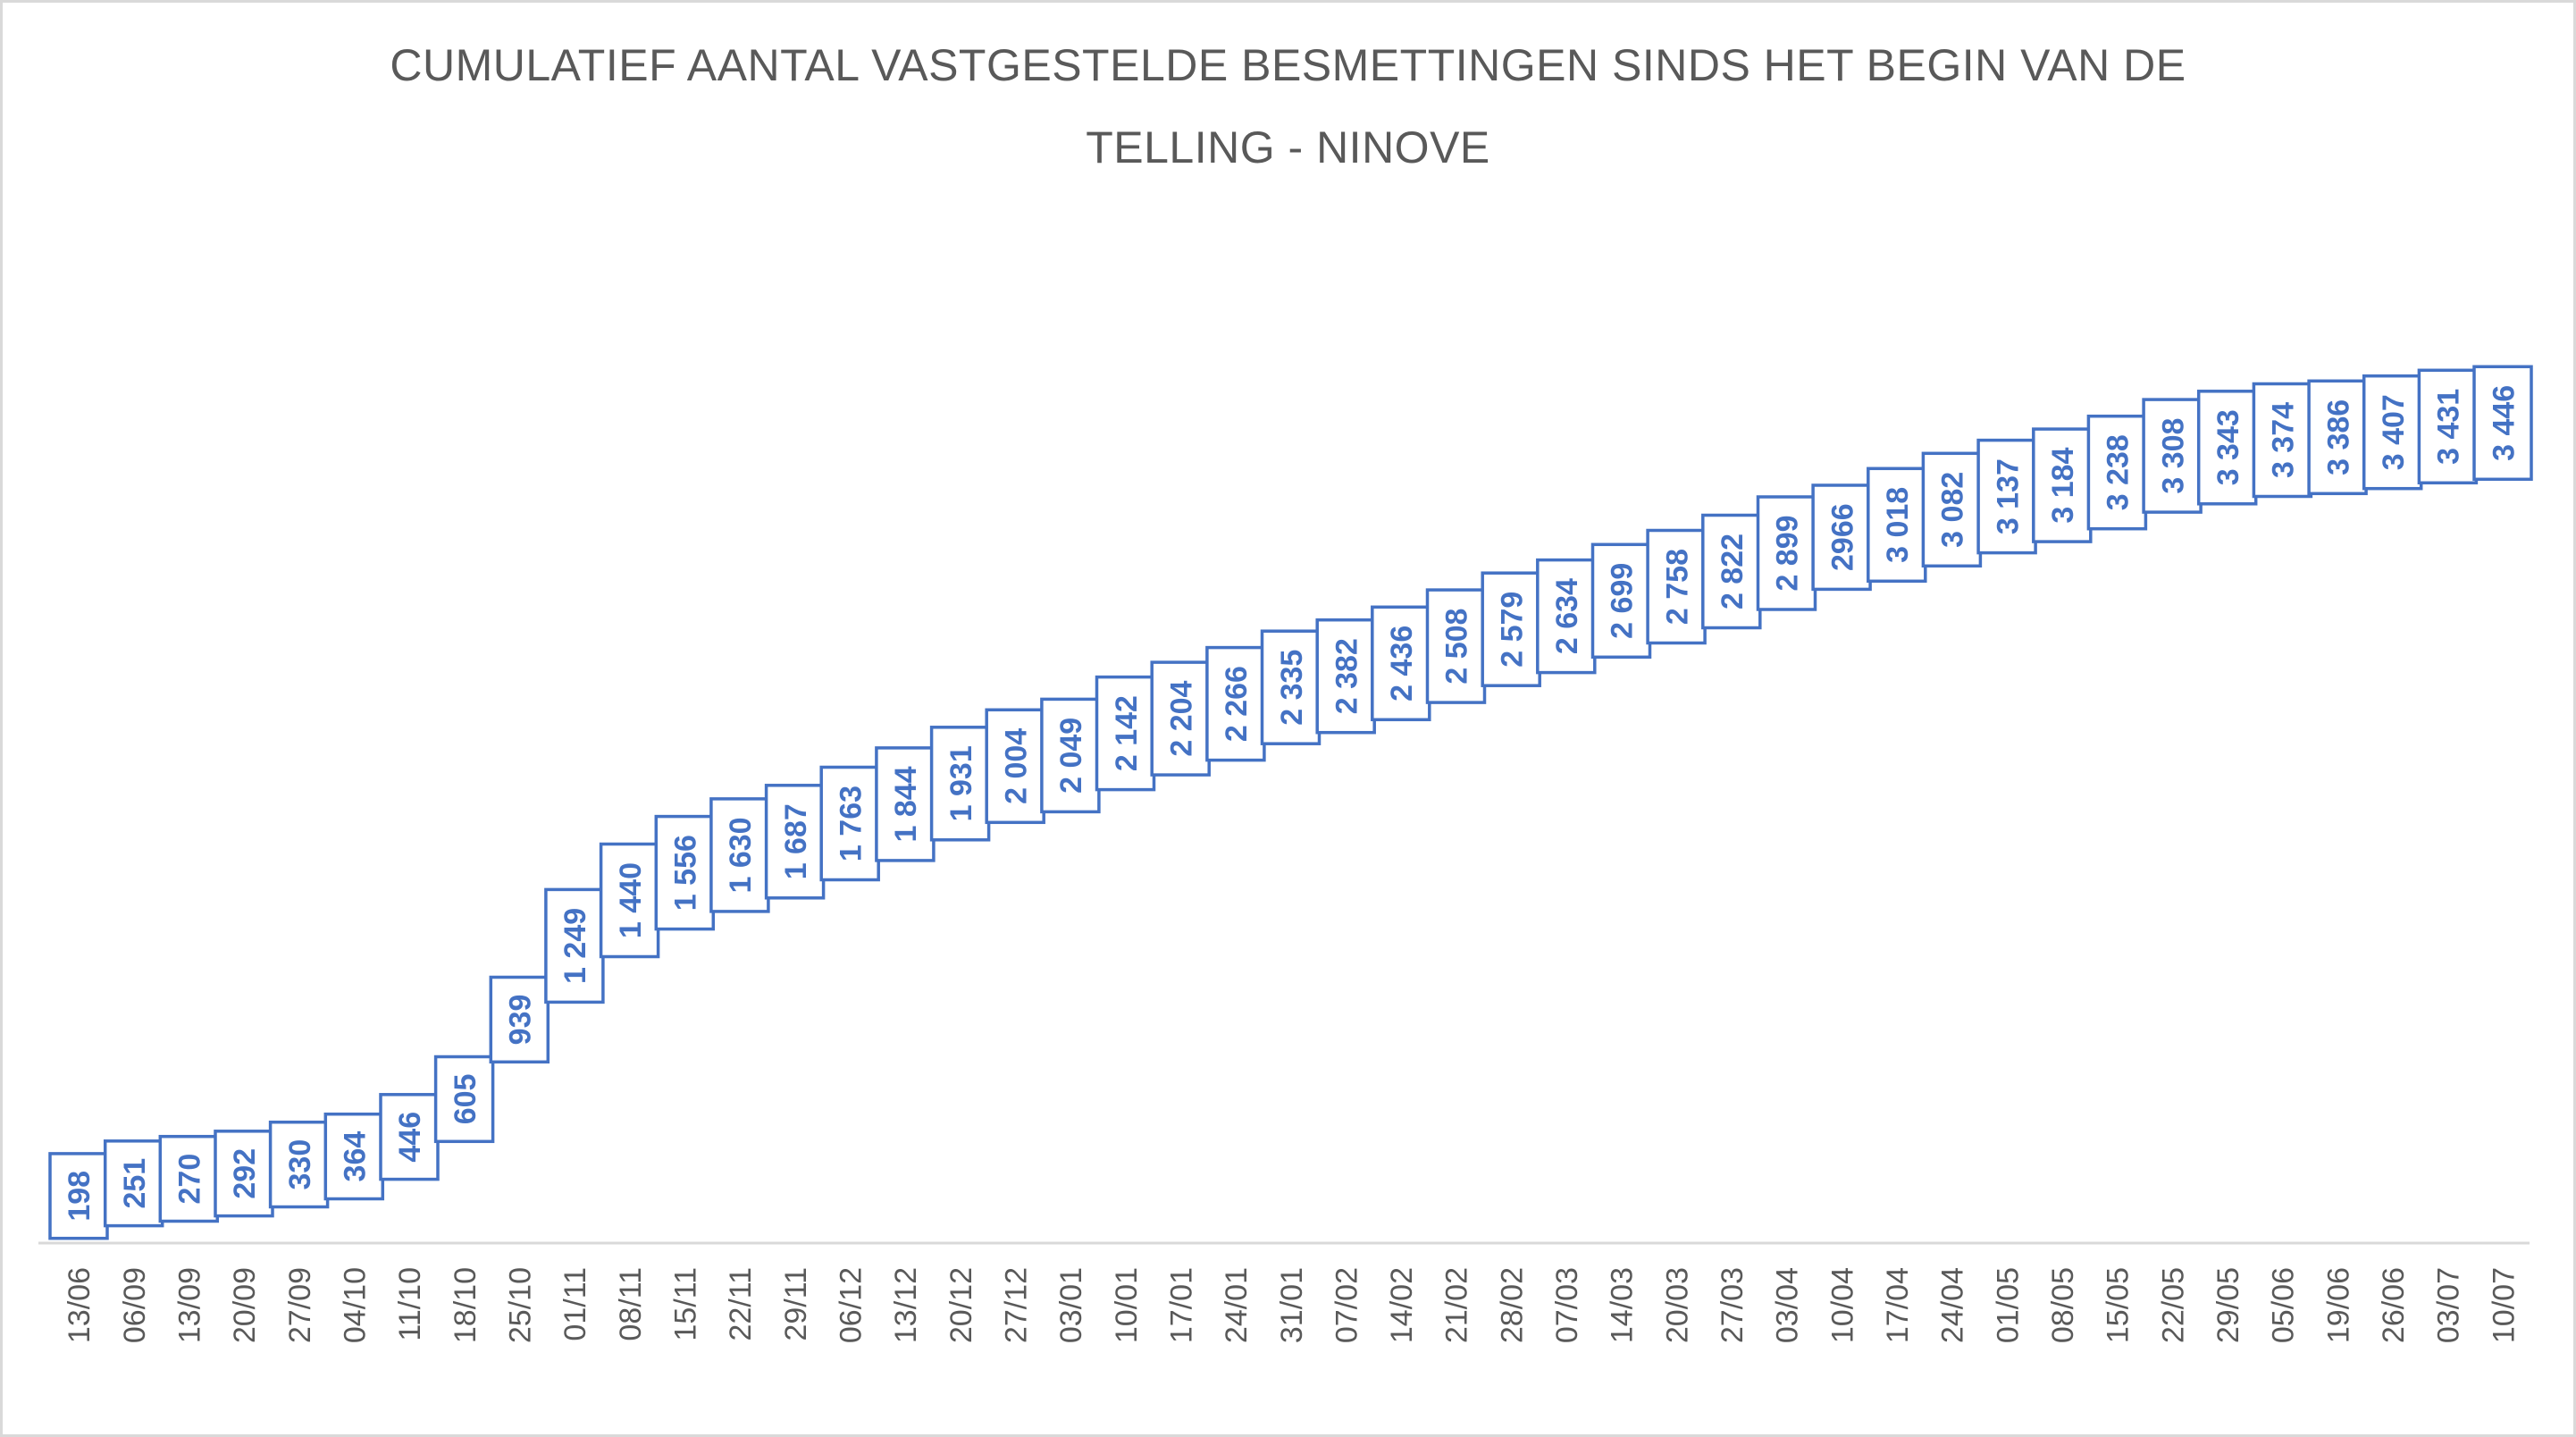 Image resolution: width=2576 pixels, height=1437 pixels. I want to click on data-label-text: 2 204, so click(1181, 718).